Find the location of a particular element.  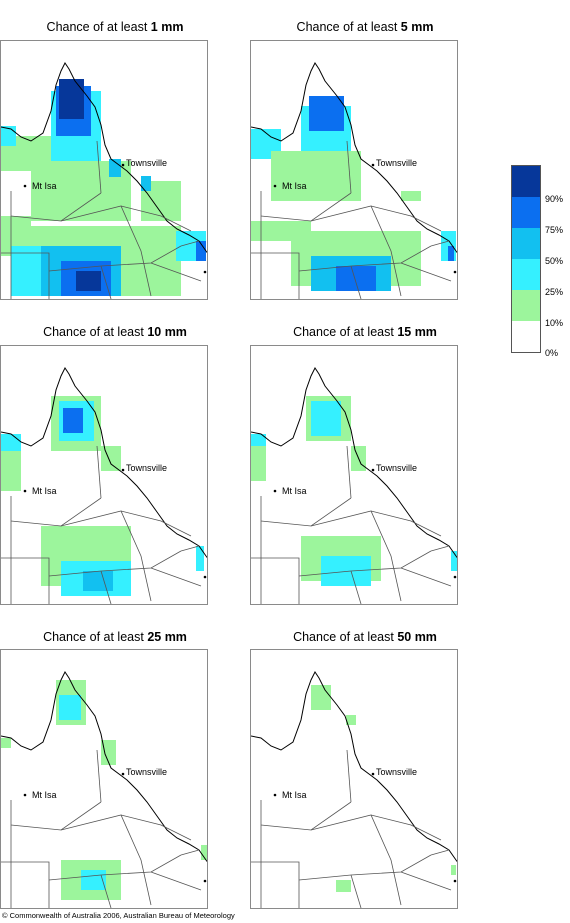

legend-label-25: 25% is located at coordinates (554, 292).